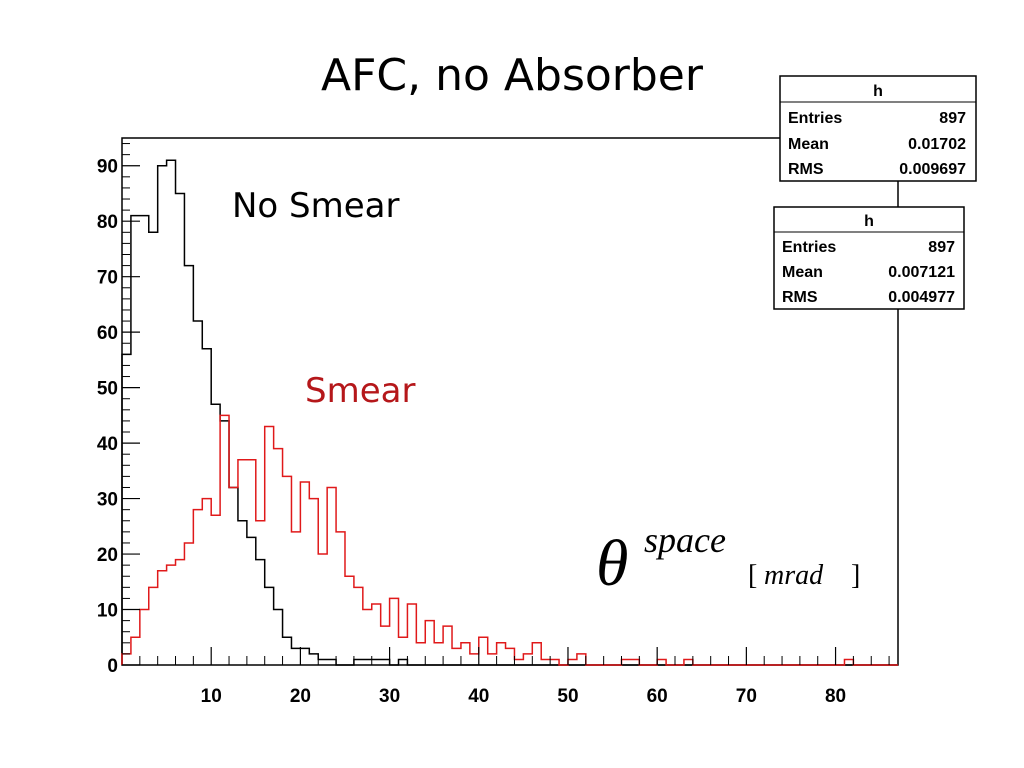  Describe the element at coordinates (107, 500) in the screenshot. I see `y-tick-label: 30` at that location.